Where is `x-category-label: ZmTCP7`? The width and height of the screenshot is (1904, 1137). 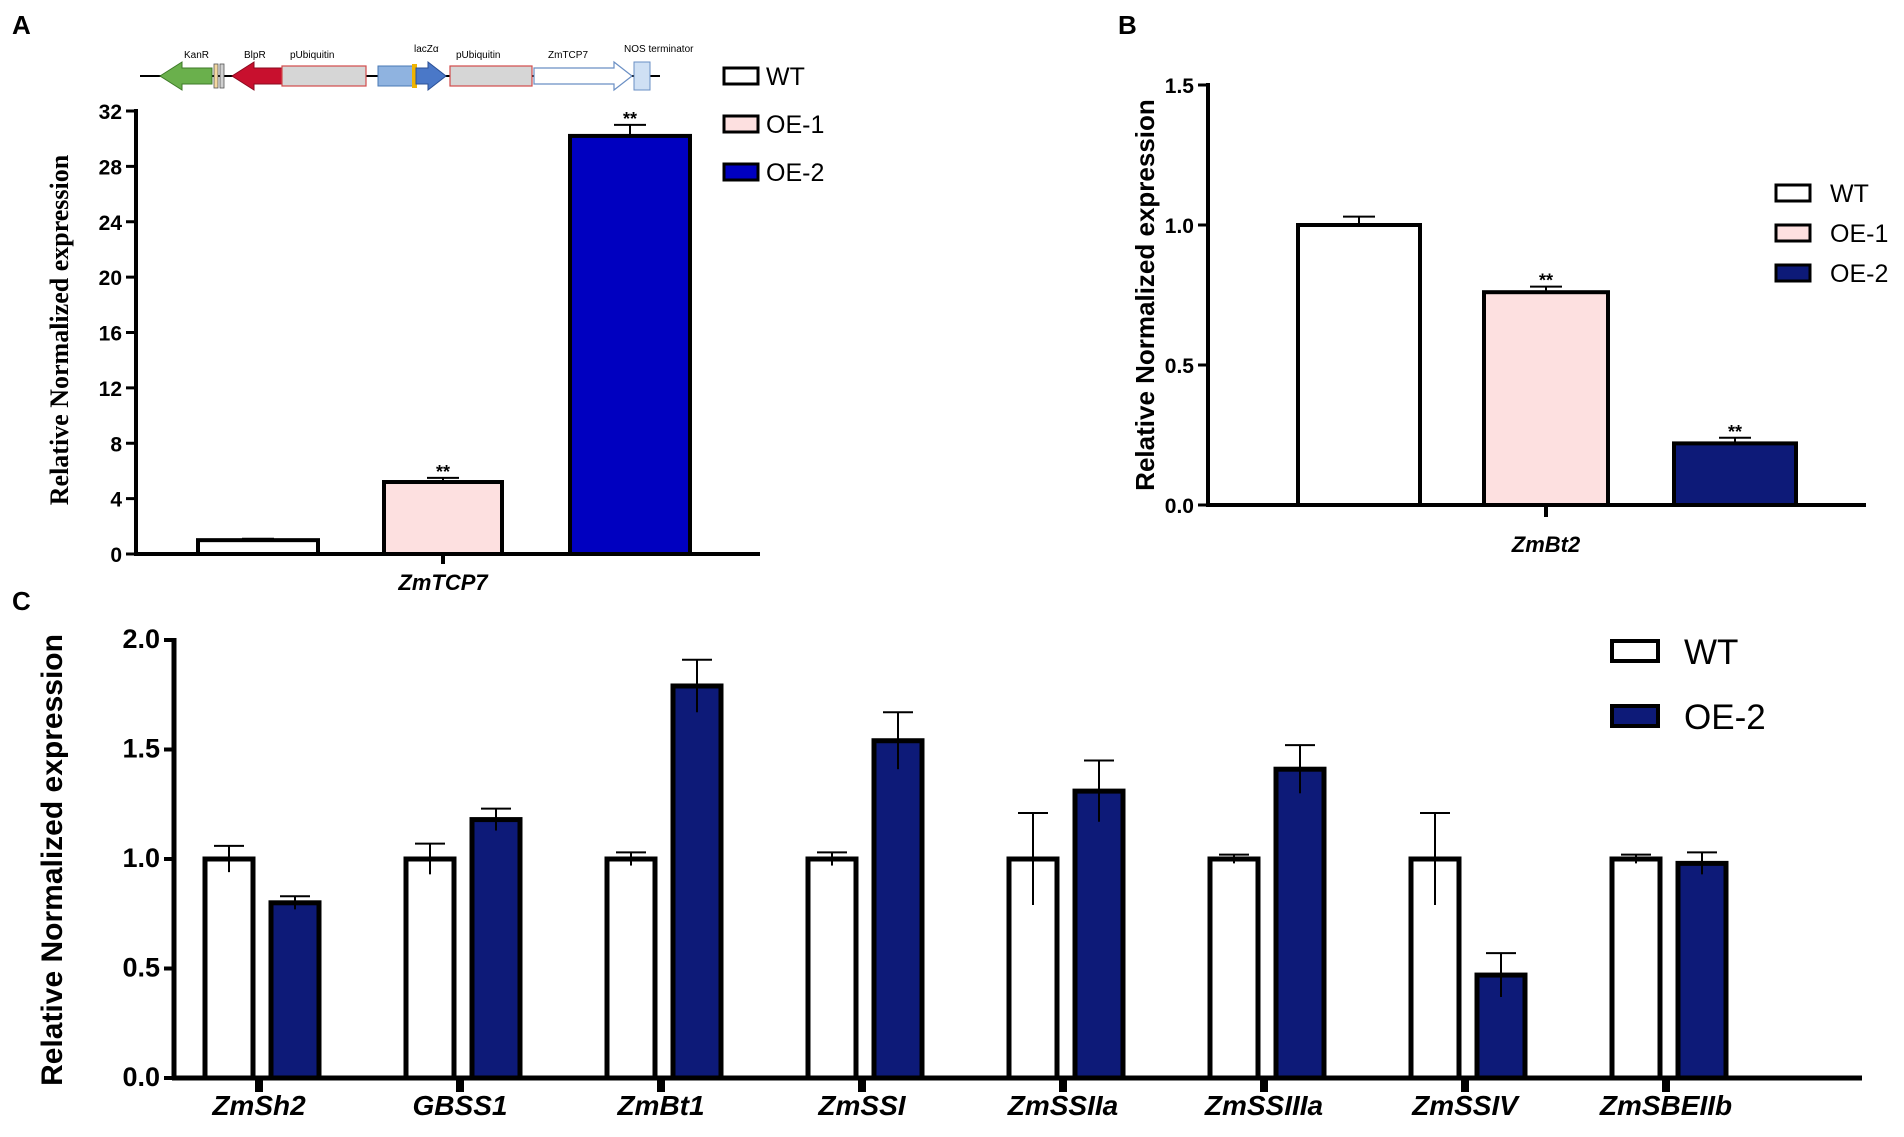
x-category-label: ZmTCP7 is located at coordinates (443, 582).